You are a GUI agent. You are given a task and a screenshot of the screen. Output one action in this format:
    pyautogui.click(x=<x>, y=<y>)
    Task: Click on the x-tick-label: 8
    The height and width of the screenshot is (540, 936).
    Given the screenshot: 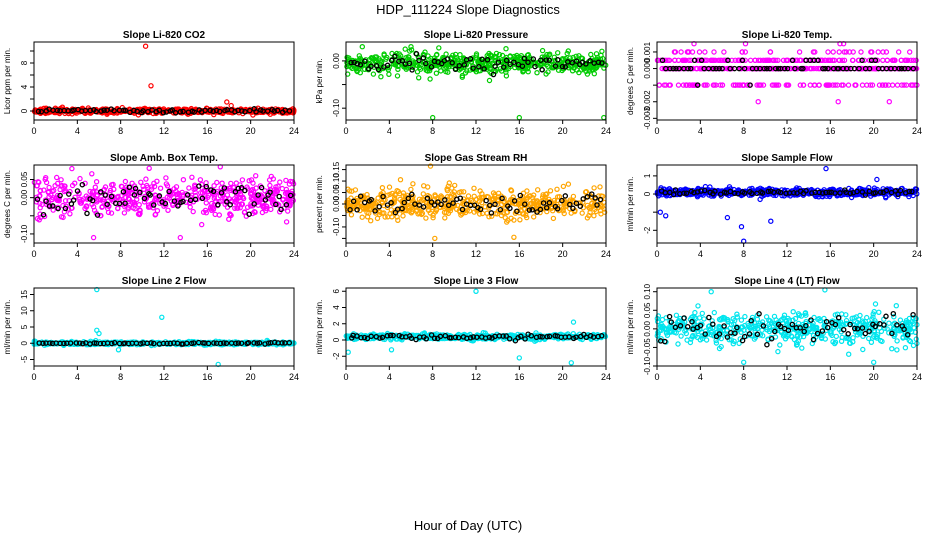 What is the action you would take?
    pyautogui.click(x=432, y=131)
    